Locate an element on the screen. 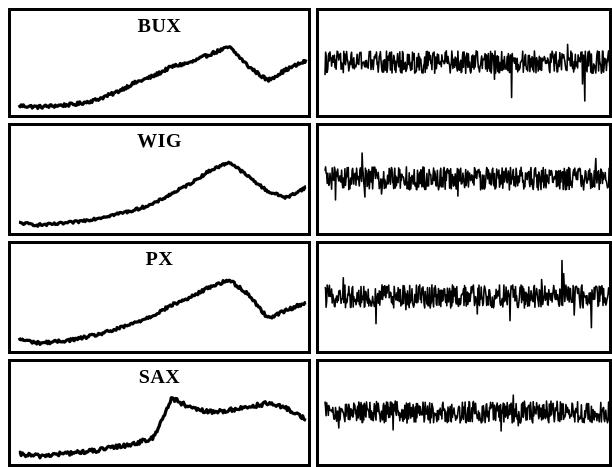  chart-panel-1: BUX is located at coordinates (159, 63).